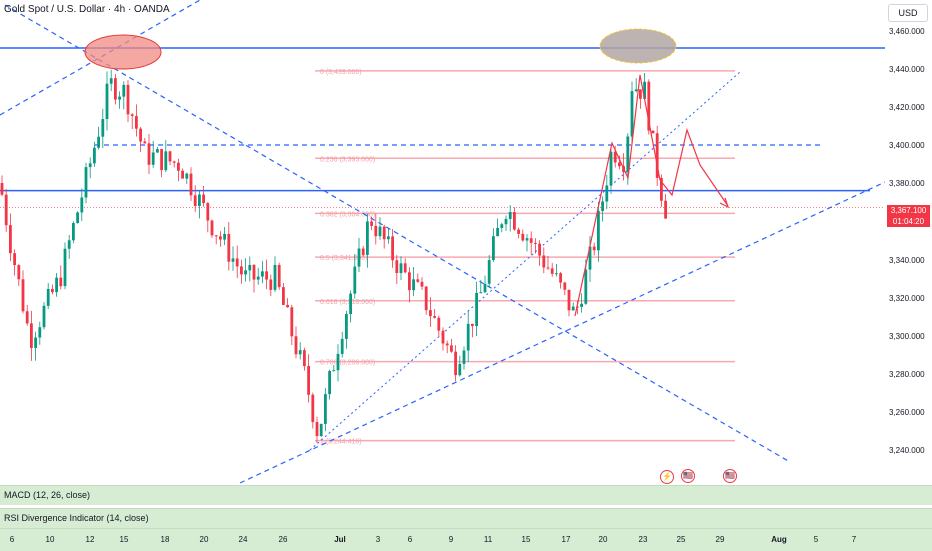  I want to click on highlight-ellipse-right, so click(638, 46).